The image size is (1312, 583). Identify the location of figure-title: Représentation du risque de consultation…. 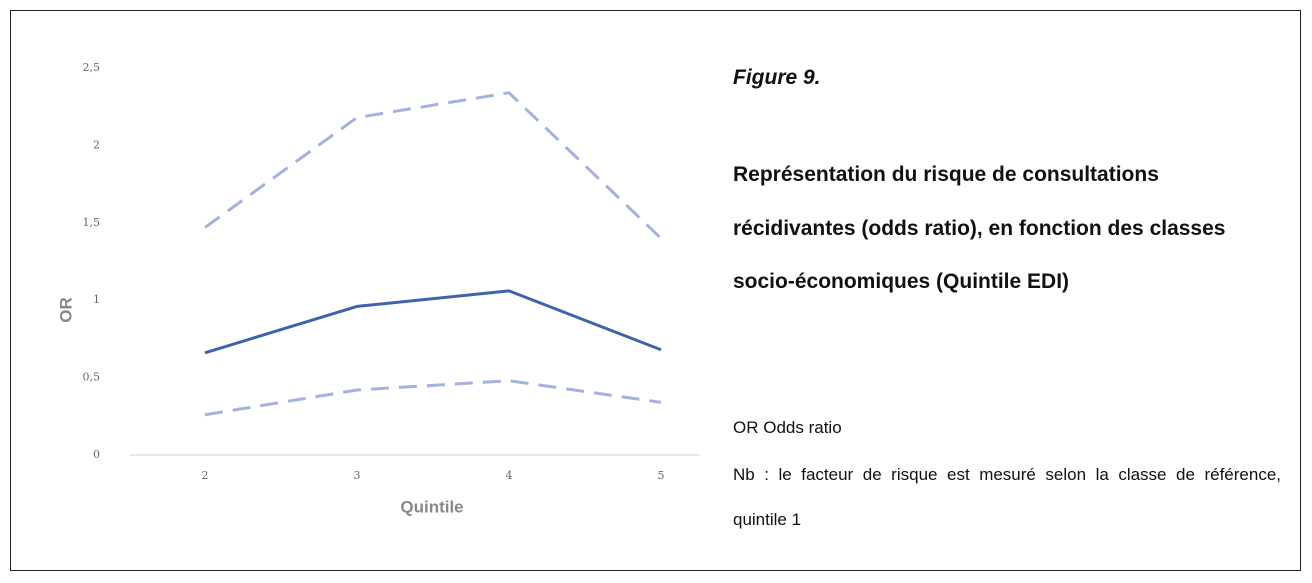
(979, 228).